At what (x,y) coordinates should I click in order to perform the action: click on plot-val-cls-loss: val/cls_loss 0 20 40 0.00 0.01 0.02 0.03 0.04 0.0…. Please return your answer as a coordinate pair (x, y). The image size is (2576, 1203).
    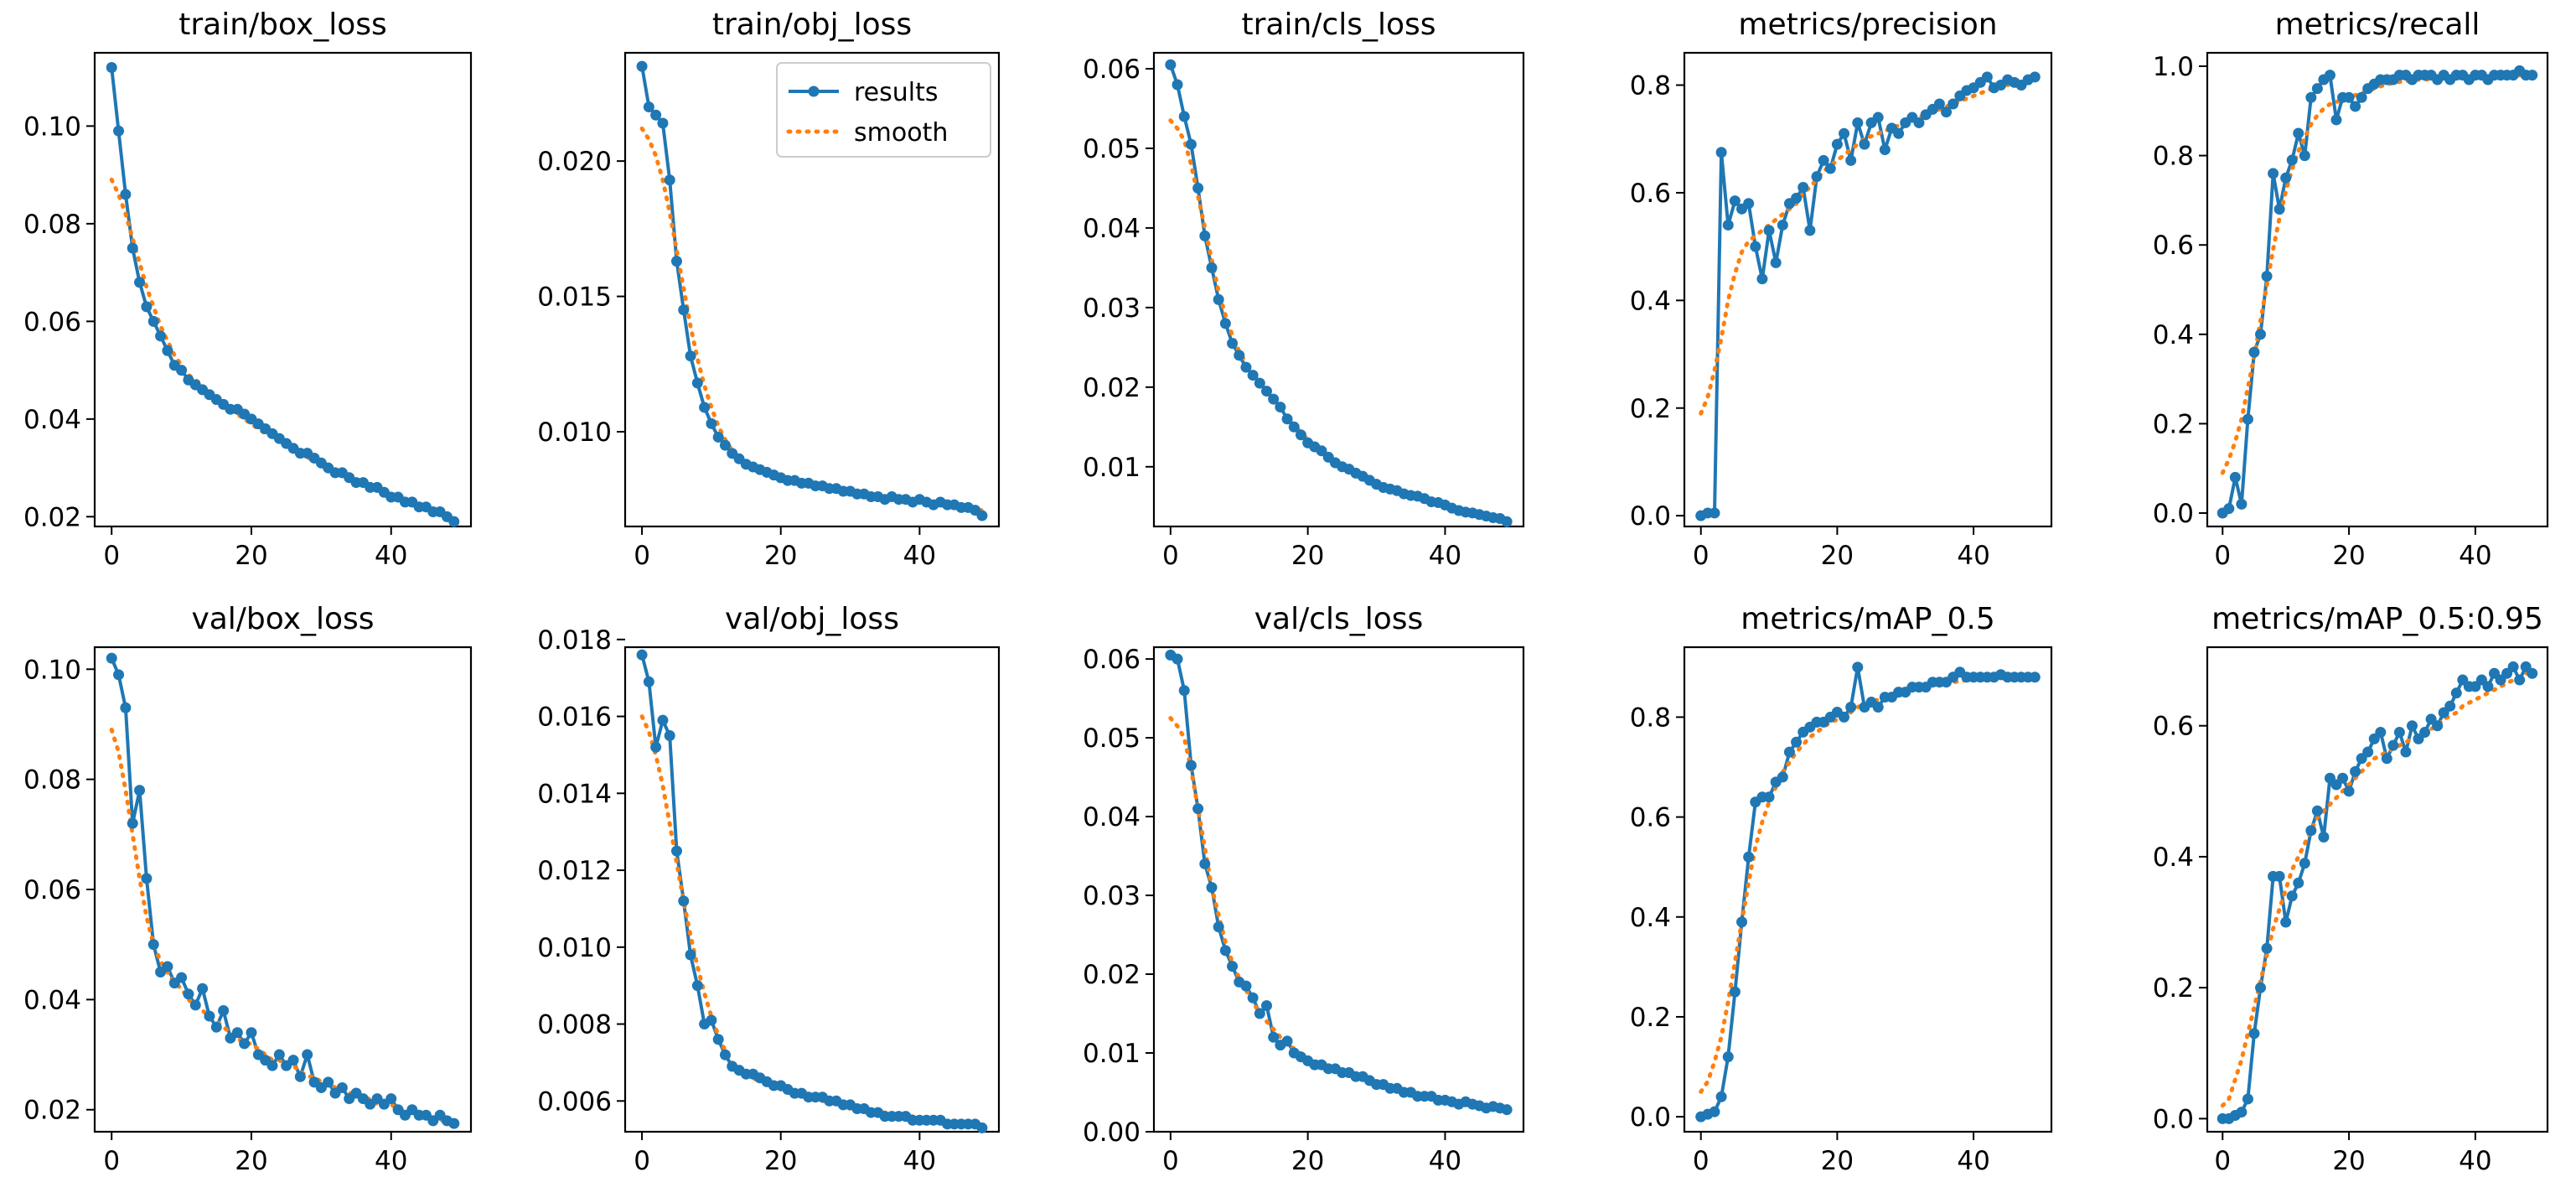
    Looking at the image, I should click on (1304, 889).